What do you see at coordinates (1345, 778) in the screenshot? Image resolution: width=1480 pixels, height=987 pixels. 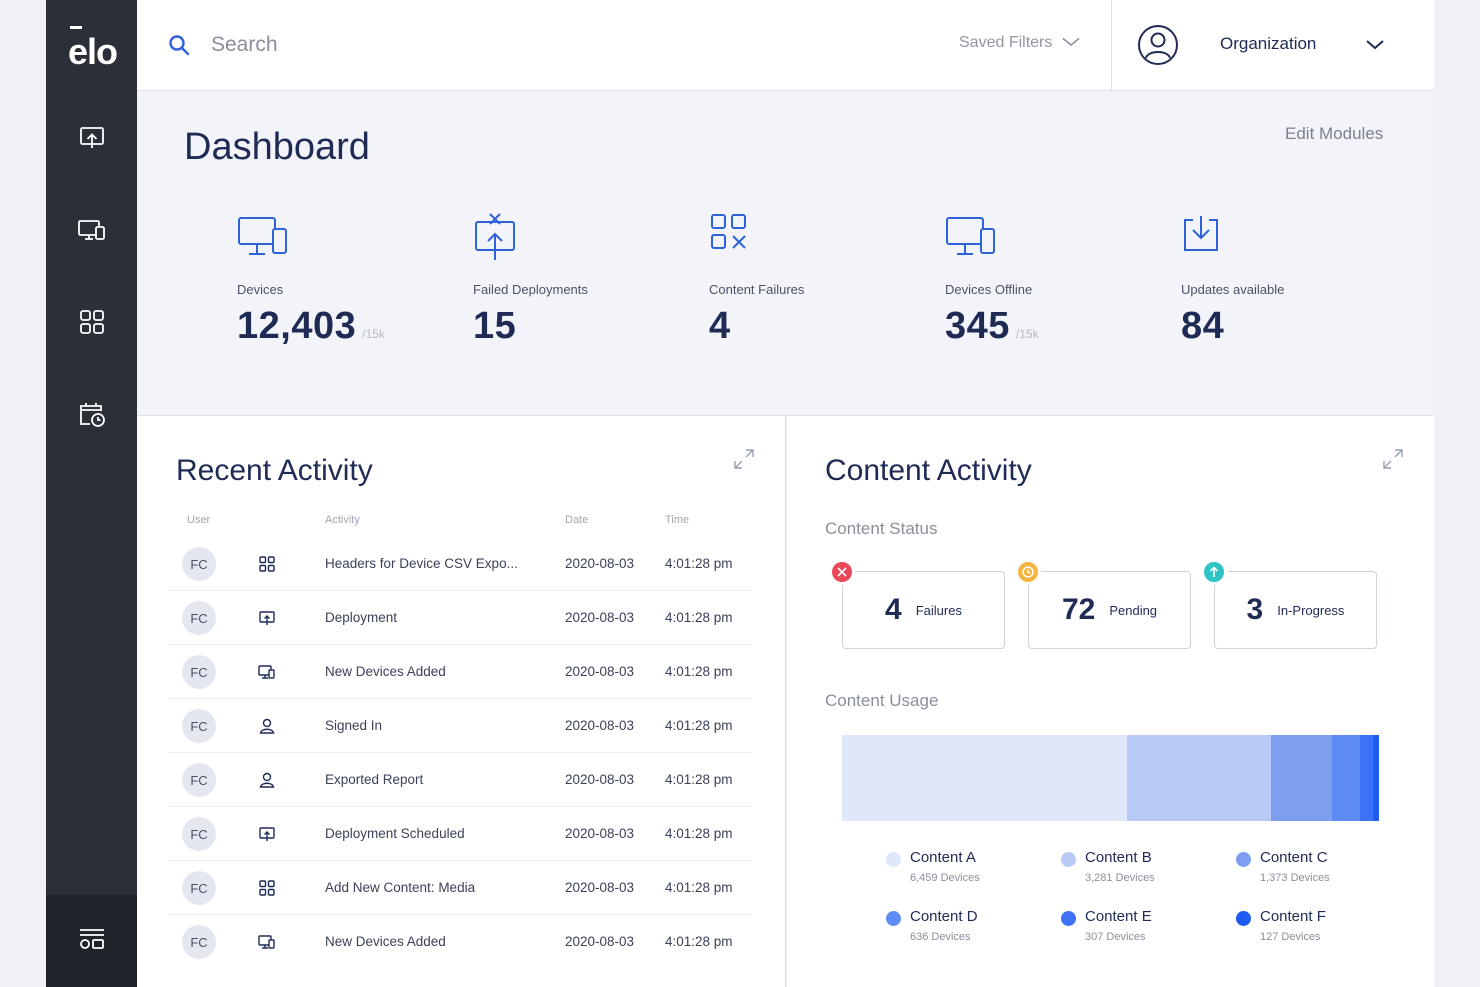 I see `usage-segment-content-d` at bounding box center [1345, 778].